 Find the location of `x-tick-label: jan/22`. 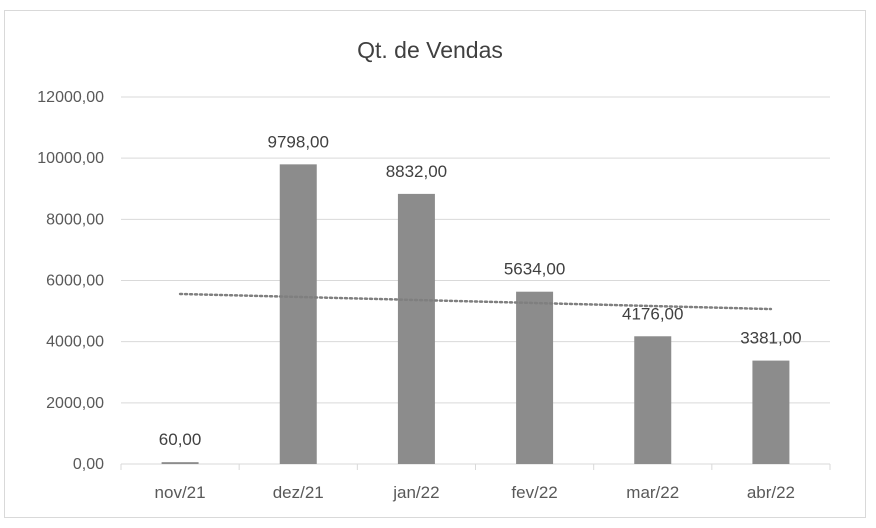

x-tick-label: jan/22 is located at coordinates (415, 492).